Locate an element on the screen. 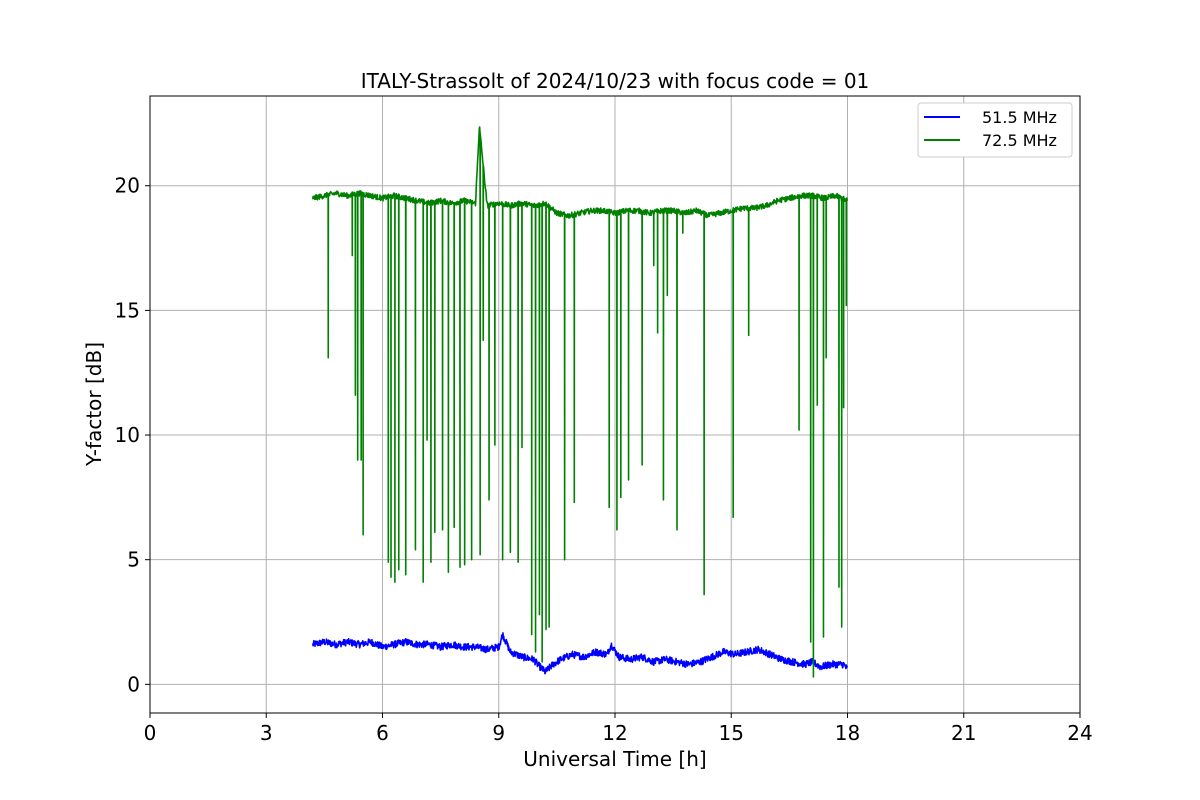 The height and width of the screenshot is (800, 1200). x-tick-label: 12 is located at coordinates (614, 733).